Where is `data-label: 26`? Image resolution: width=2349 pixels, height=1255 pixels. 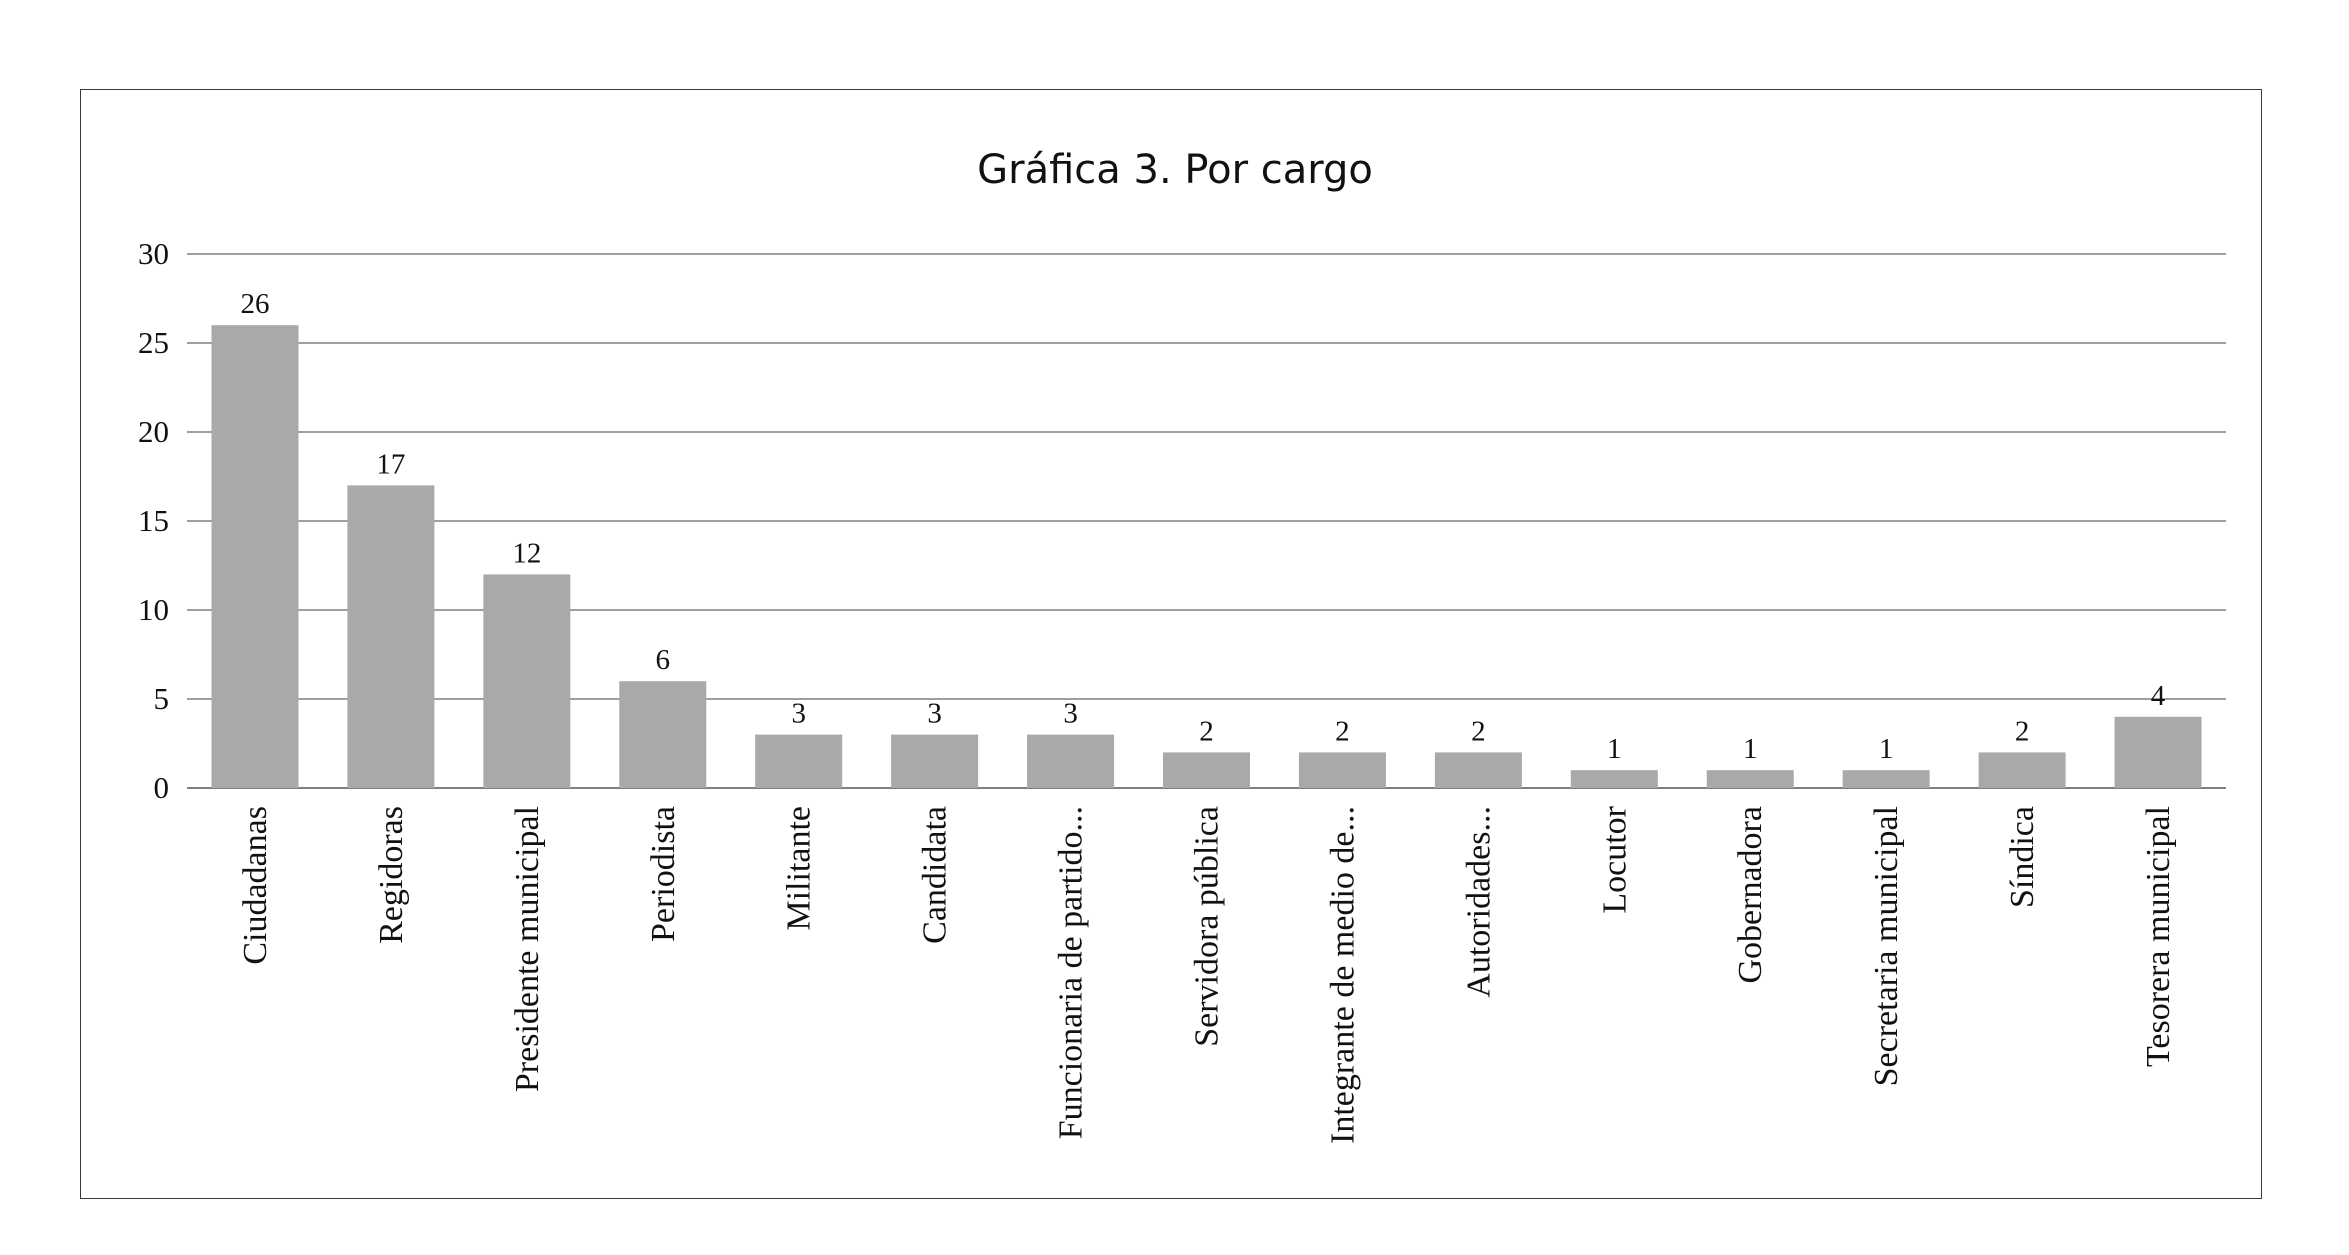
data-label: 26 is located at coordinates (254, 304).